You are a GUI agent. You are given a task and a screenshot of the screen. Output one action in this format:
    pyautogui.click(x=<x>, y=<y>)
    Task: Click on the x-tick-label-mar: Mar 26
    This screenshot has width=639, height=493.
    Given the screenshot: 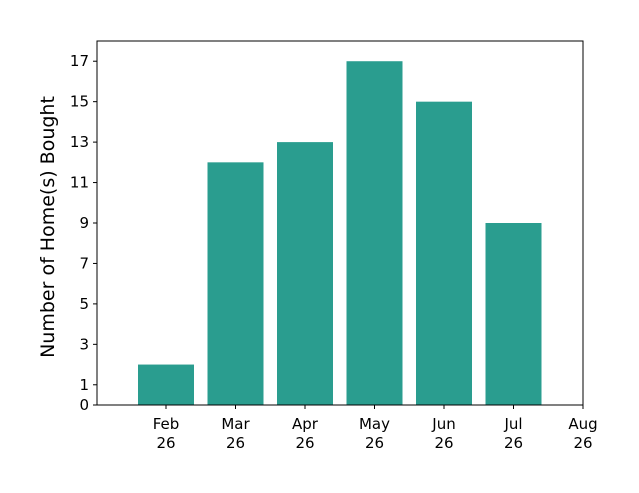 What is the action you would take?
    pyautogui.click(x=235, y=433)
    